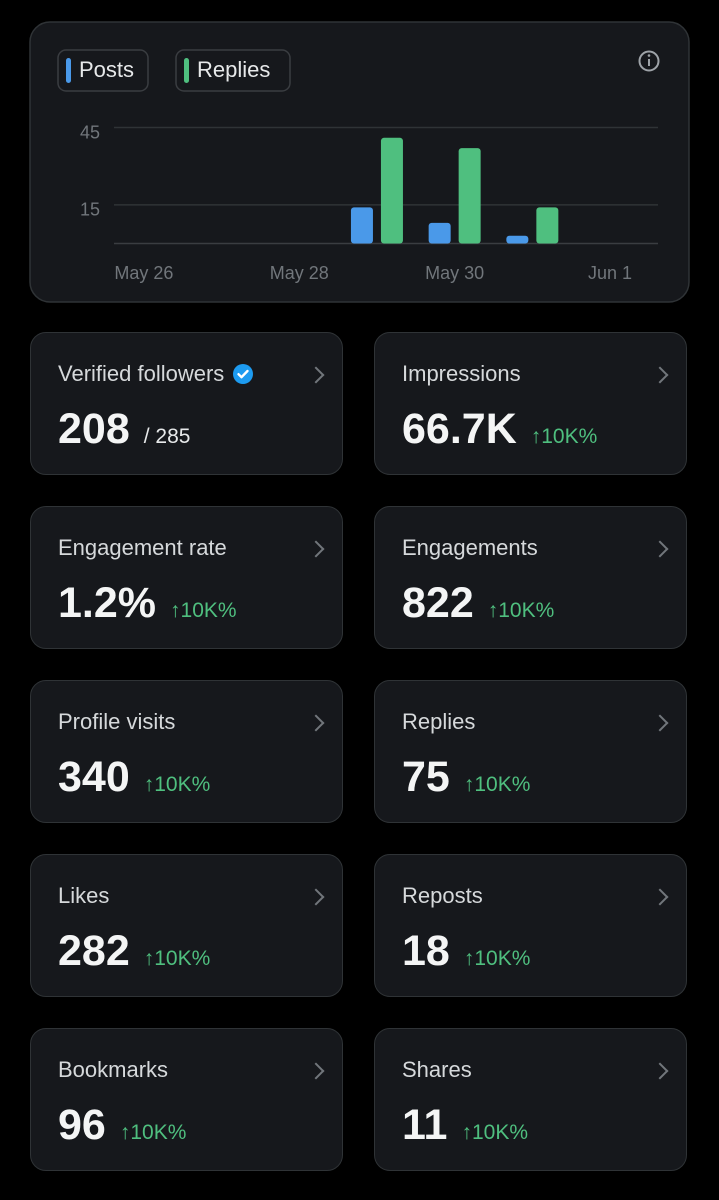  I want to click on card-title-text: Engagement rate, so click(142, 547).